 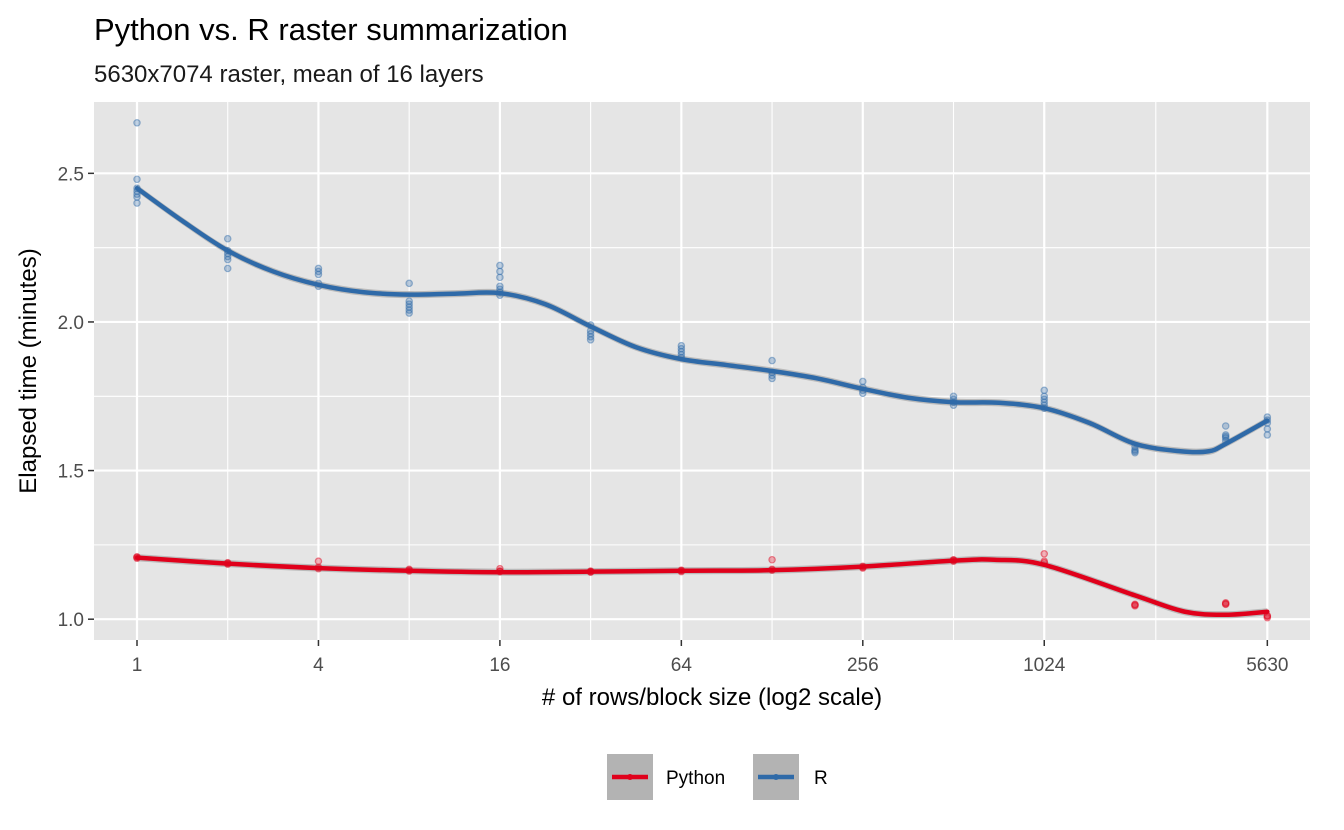 I want to click on legend-key-r-point, so click(x=776, y=777).